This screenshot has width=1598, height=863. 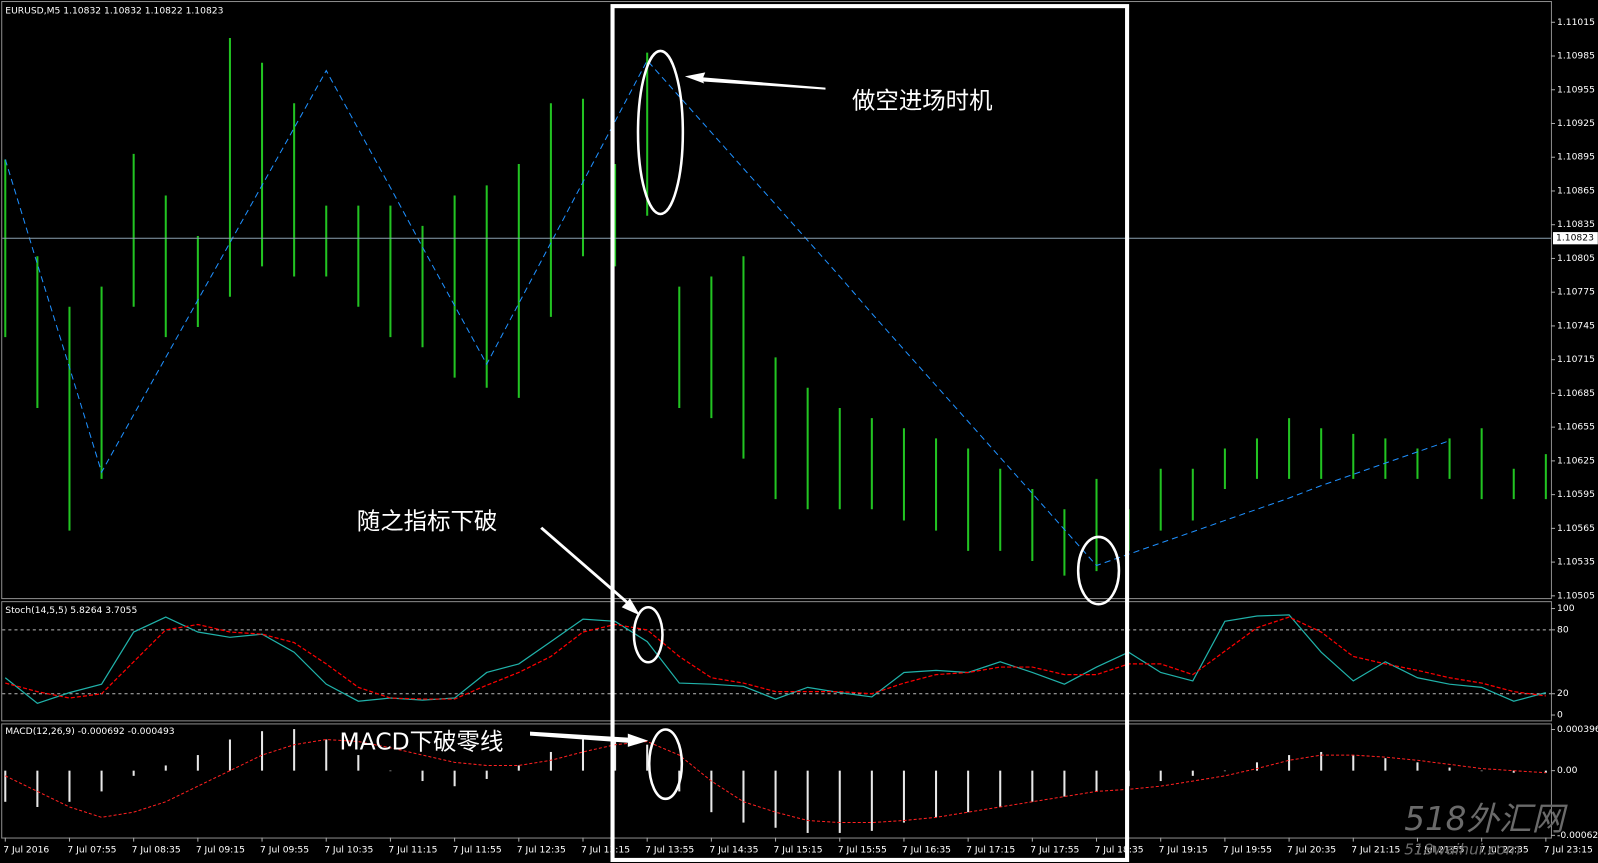 What do you see at coordinates (733, 849) in the screenshot?
I see `x-tick-label: 7 Jul 14:35` at bounding box center [733, 849].